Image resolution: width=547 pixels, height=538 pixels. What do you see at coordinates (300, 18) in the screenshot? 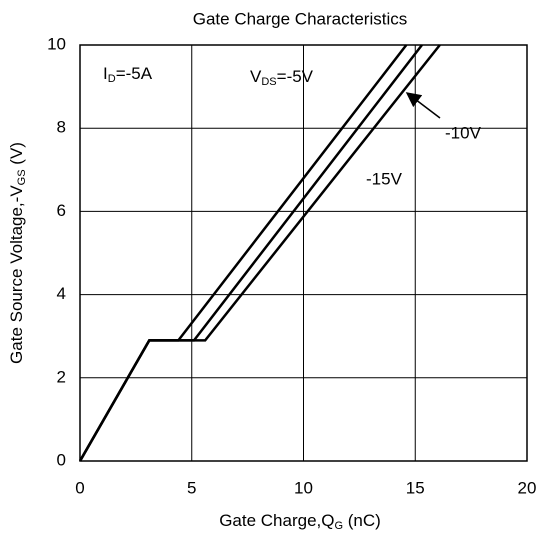
I see `chart-title: Gate Charge Characteristics` at bounding box center [300, 18].